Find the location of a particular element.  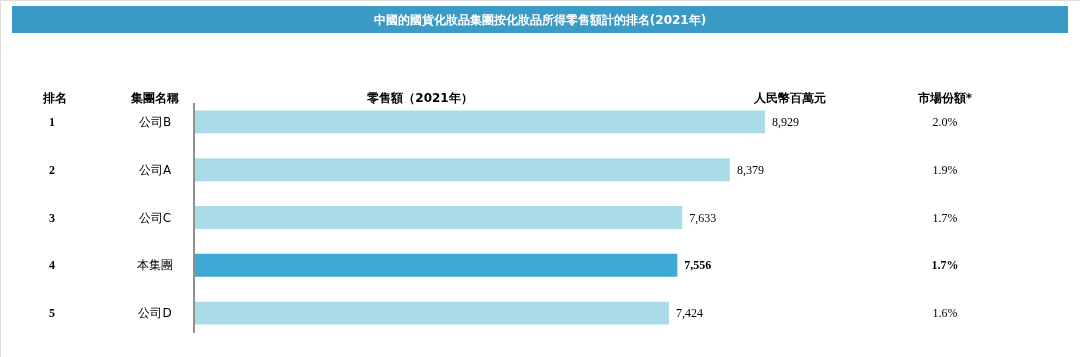

annotation: 人民幣百萬元 is located at coordinates (789, 98).